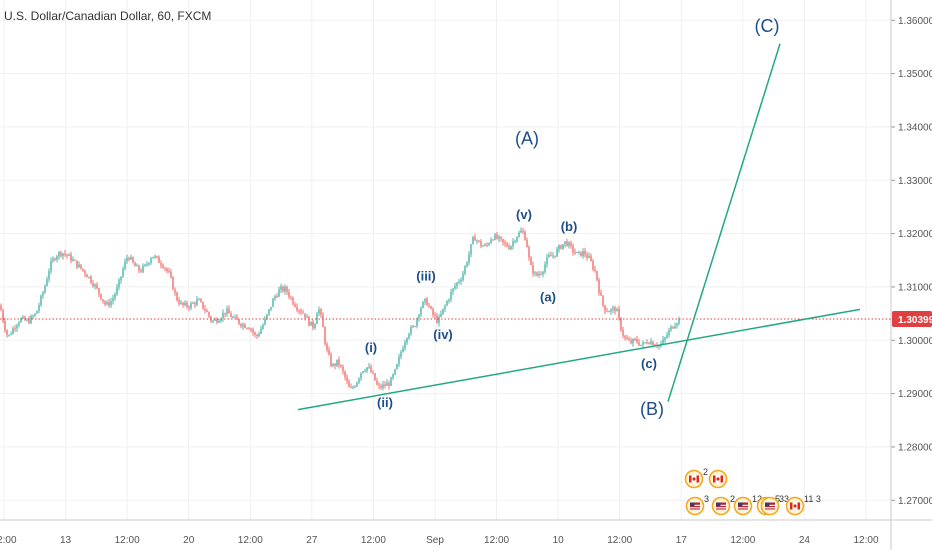  I want to click on badge-count: 3, so click(706, 499).